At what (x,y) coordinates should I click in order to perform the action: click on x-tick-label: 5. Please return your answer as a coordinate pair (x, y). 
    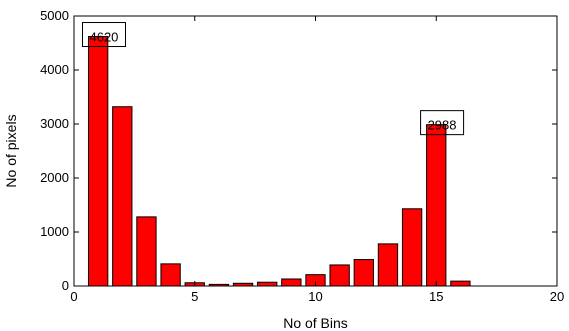
    Looking at the image, I should click on (194, 296).